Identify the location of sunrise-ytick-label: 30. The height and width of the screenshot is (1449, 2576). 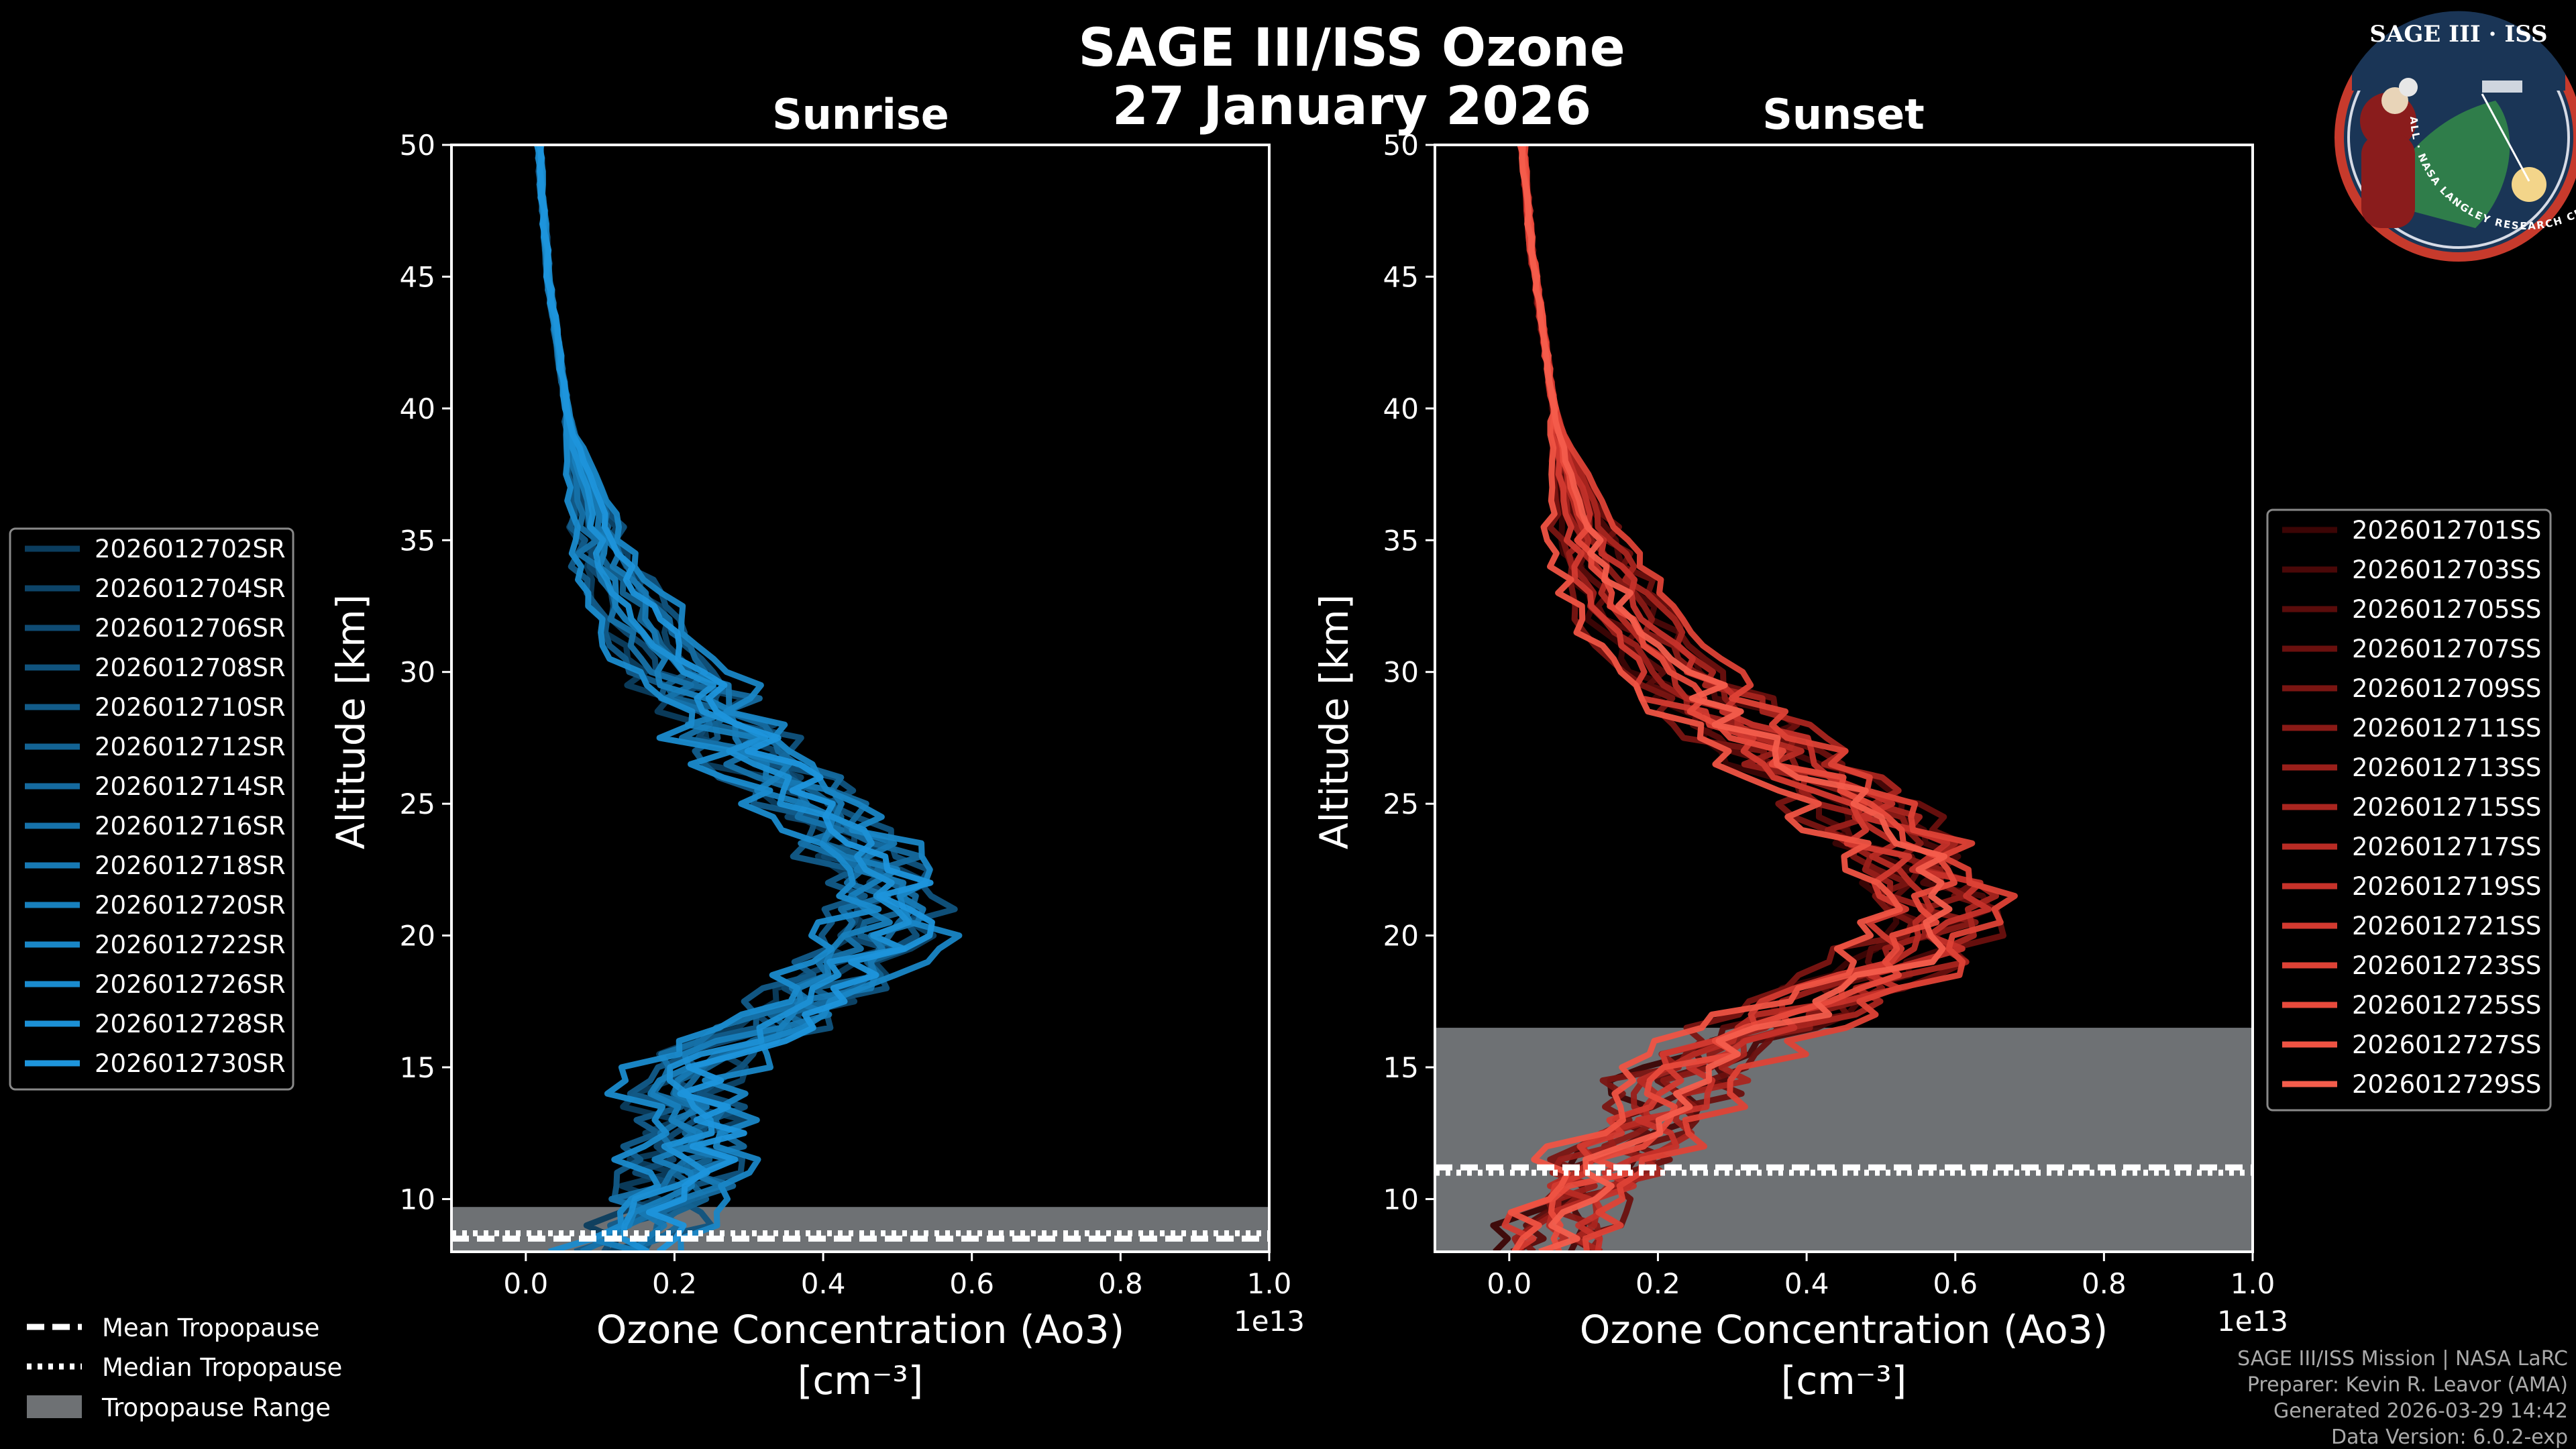
(417, 672).